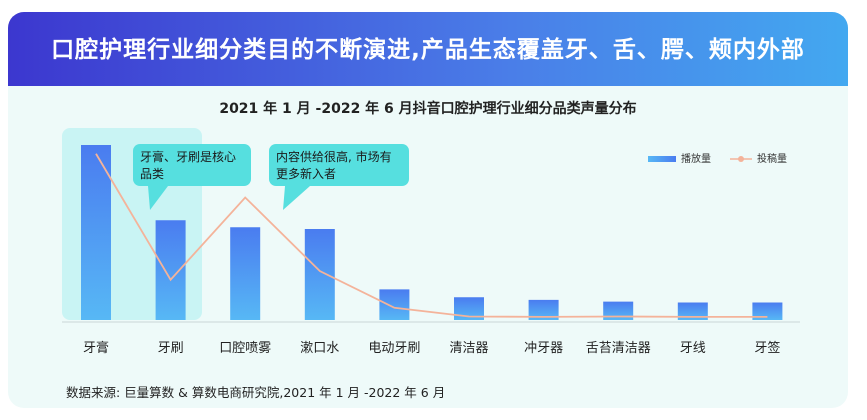 Image resolution: width=867 pixels, height=420 pixels. Describe the element at coordinates (334, 156) in the screenshot. I see `callout-text: 内容供给很高, 市场有` at that location.